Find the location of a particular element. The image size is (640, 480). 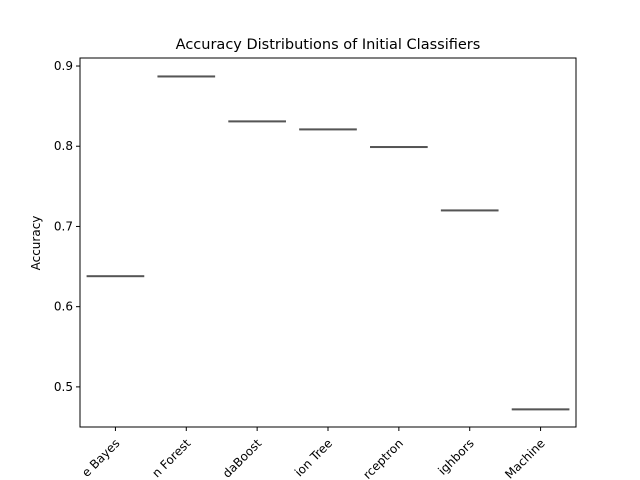

x-tick-label: rceptron is located at coordinates (383, 458).